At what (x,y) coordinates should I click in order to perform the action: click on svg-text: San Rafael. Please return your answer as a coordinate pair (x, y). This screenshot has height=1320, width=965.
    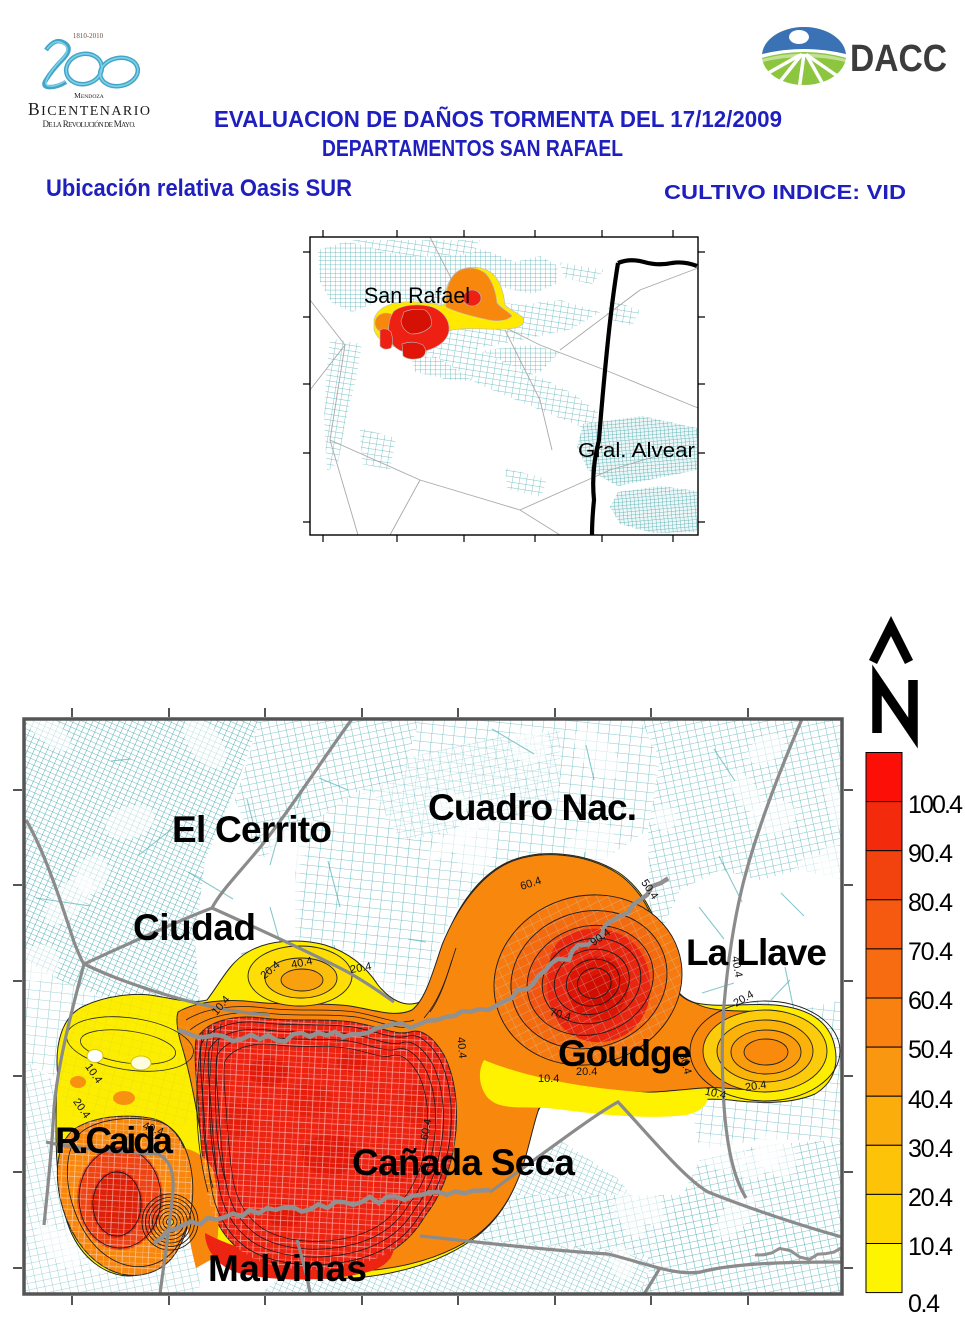
    Looking at the image, I should click on (417, 295).